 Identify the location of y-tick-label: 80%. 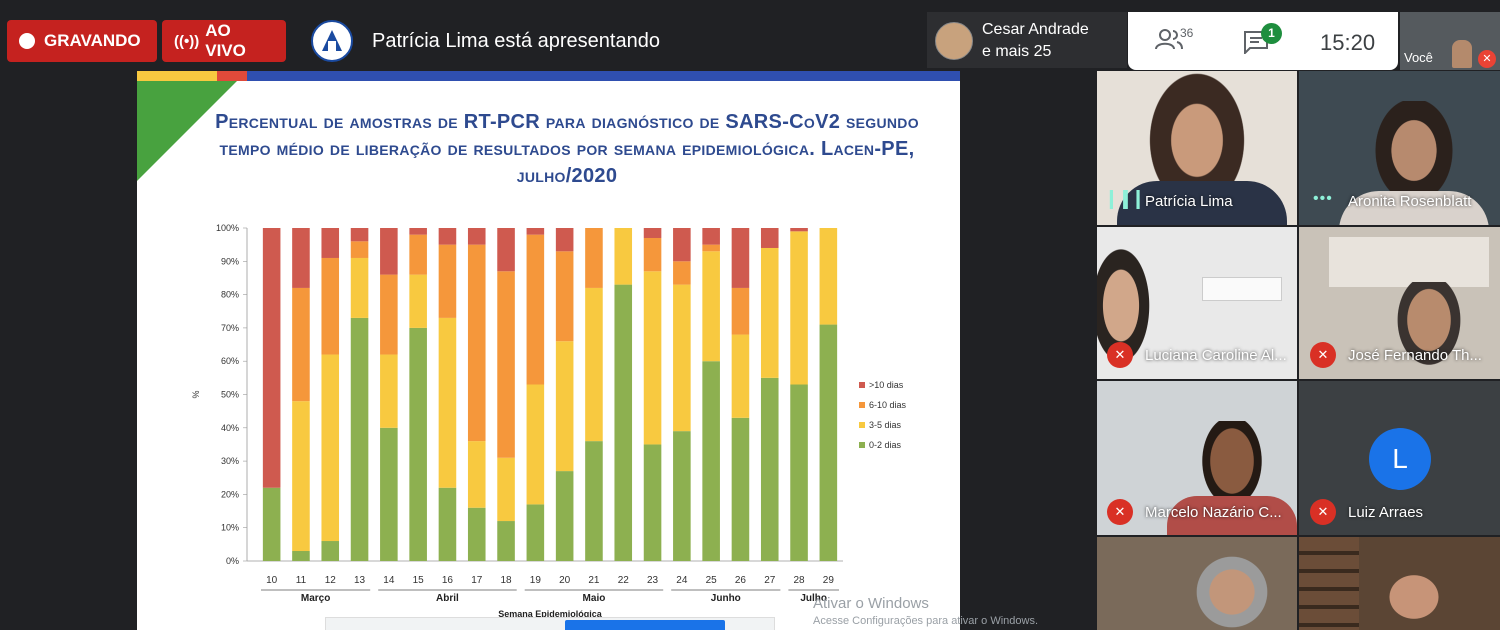
(230, 295).